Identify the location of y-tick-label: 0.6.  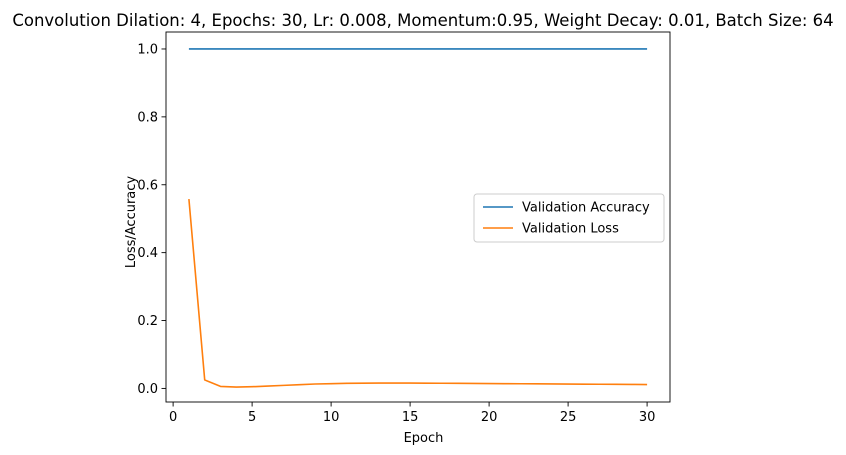
(147, 185).